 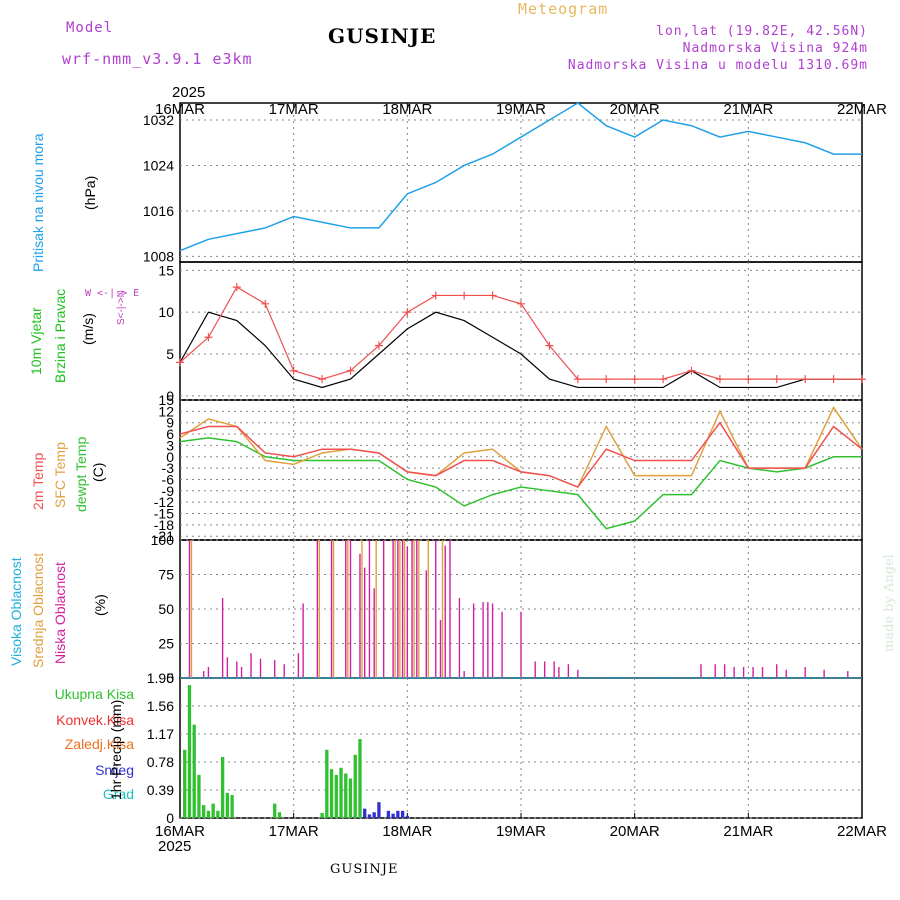 I want to click on x-tick-label-top: 20MAR, so click(x=635, y=109).